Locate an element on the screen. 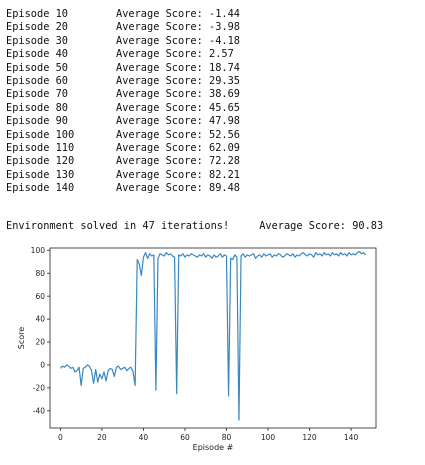 Image resolution: width=425 pixels, height=465 pixels. log-row: Episode 70 Average Score: 38.69 is located at coordinates (123, 94).